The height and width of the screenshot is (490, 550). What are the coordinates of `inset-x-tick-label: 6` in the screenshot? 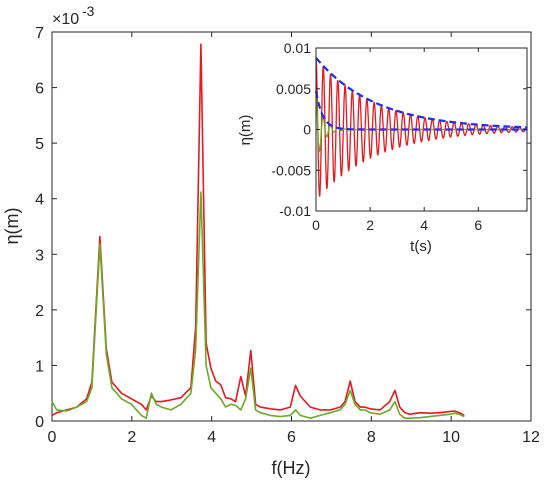 It's located at (478, 225).